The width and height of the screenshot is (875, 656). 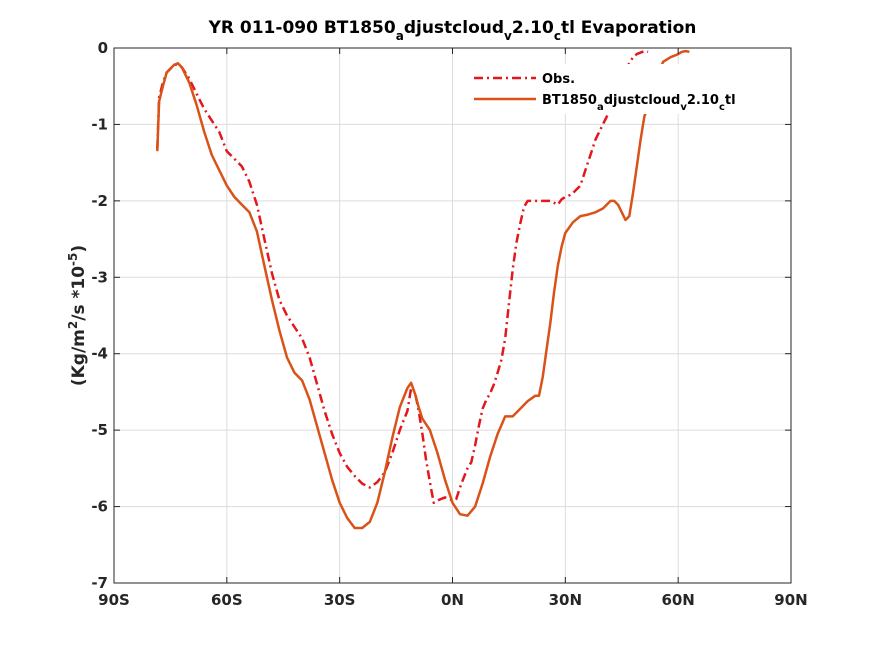 What do you see at coordinates (99, 277) in the screenshot?
I see `y-tick-label: -3` at bounding box center [99, 277].